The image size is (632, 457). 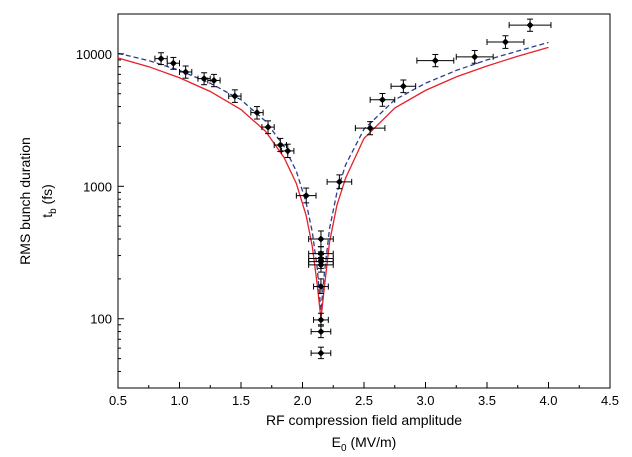 What do you see at coordinates (53, 211) in the screenshot?
I see `y-axis-label-subscript: b` at bounding box center [53, 211].